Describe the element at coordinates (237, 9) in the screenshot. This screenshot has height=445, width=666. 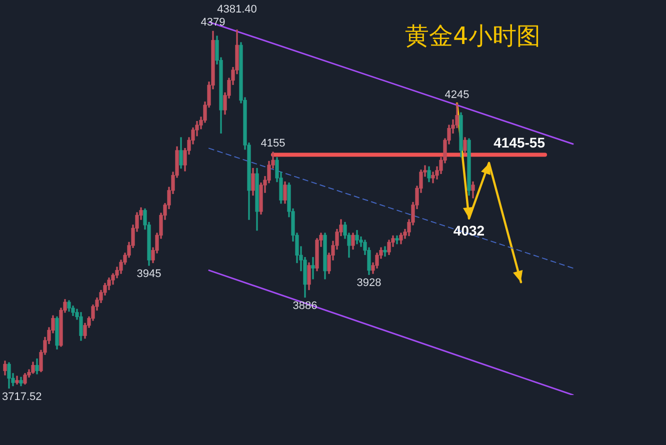
I see `annotation: 4381.40` at that location.